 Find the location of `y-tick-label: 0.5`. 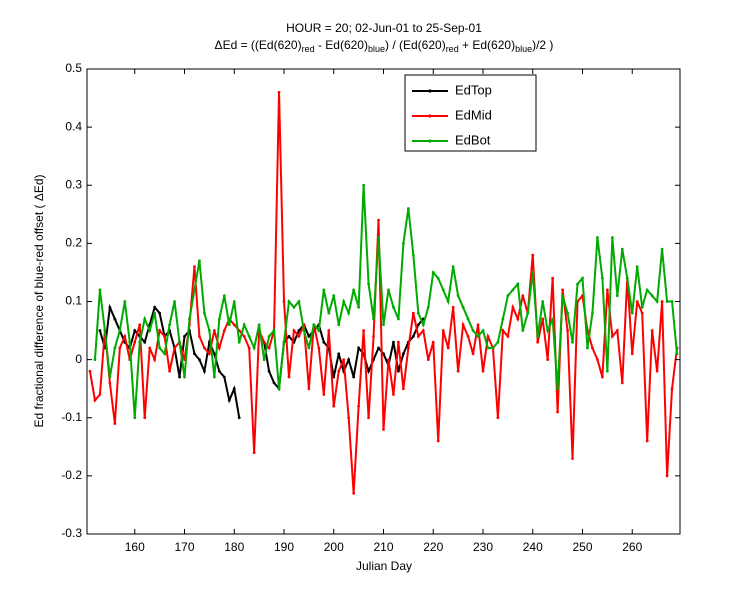

y-tick-label: 0.5 is located at coordinates (73, 68).